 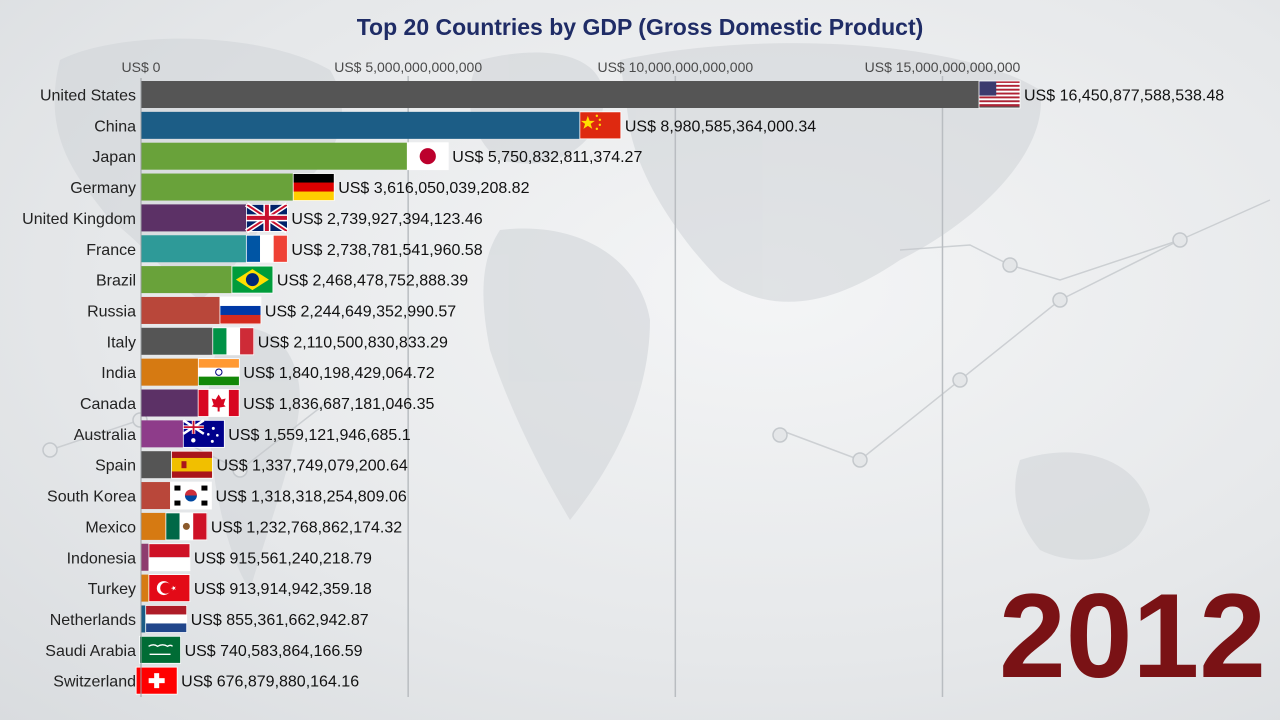 I want to click on value-label: US$ 1,232,768,862,174.32, so click(x=306, y=527).